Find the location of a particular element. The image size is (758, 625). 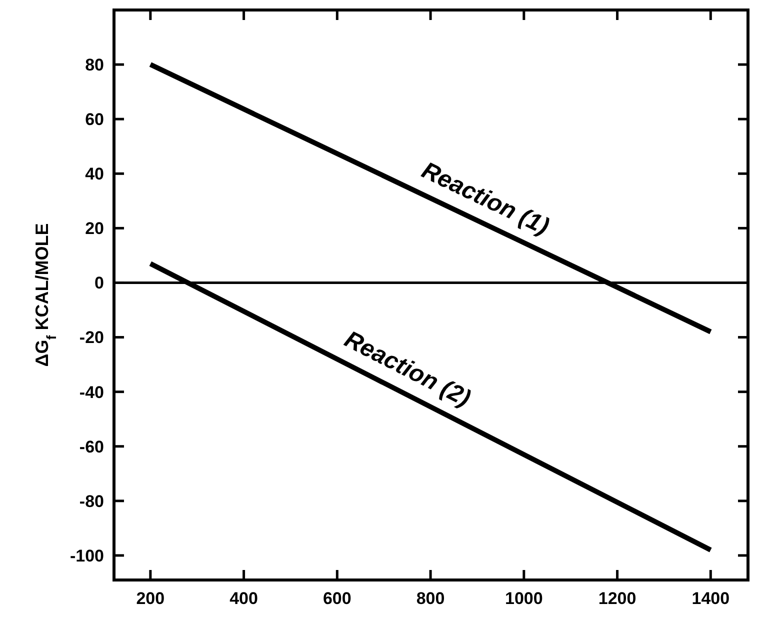

x-tick-label: 200 is located at coordinates (150, 598).